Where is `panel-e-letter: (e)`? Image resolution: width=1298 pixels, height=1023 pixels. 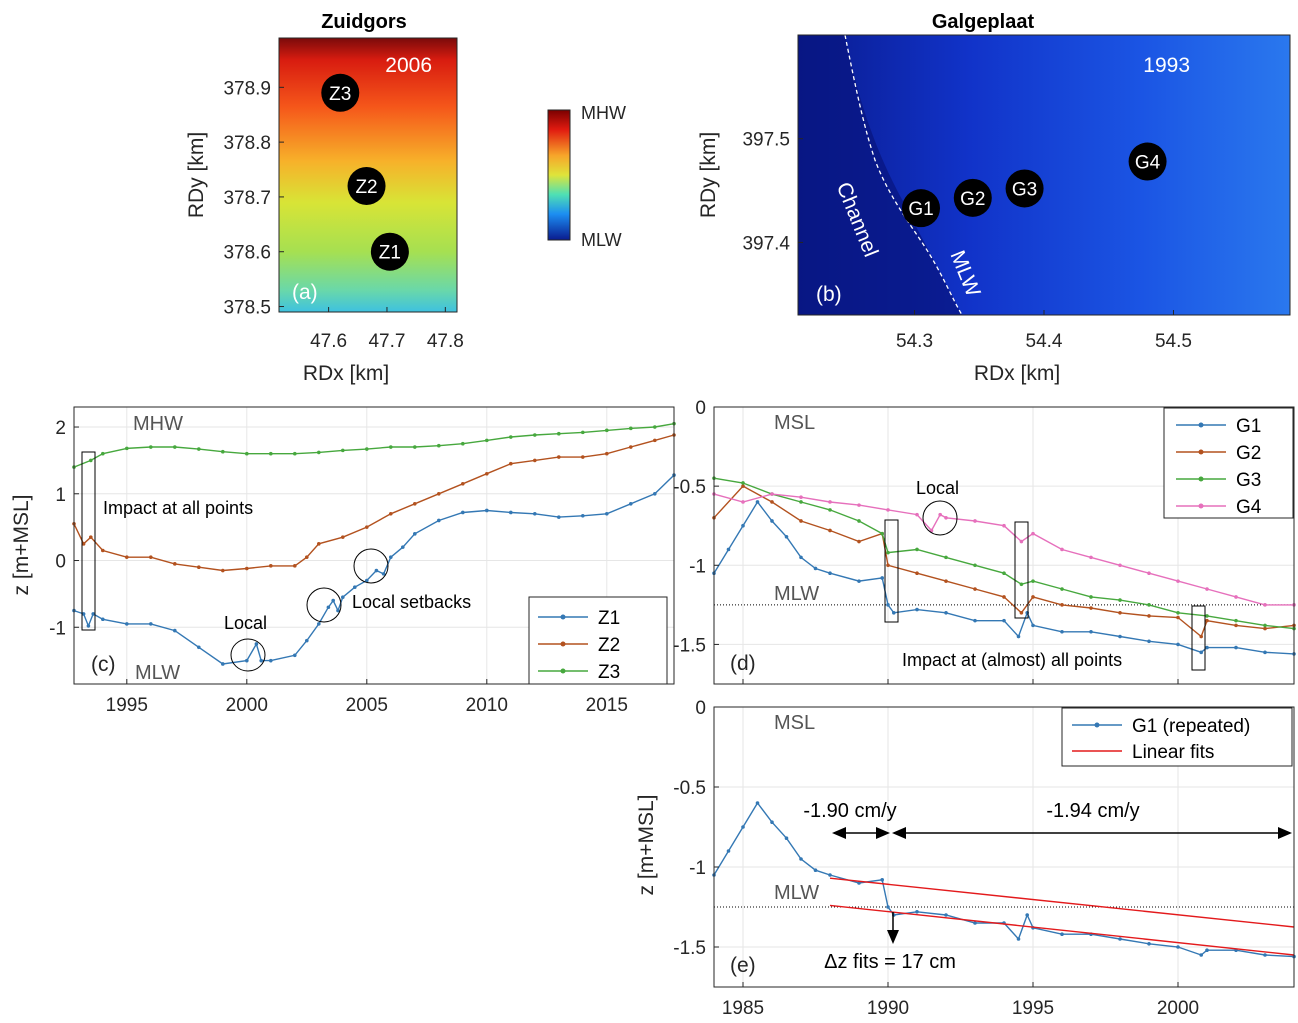
panel-e-letter: (e) is located at coordinates (743, 965).